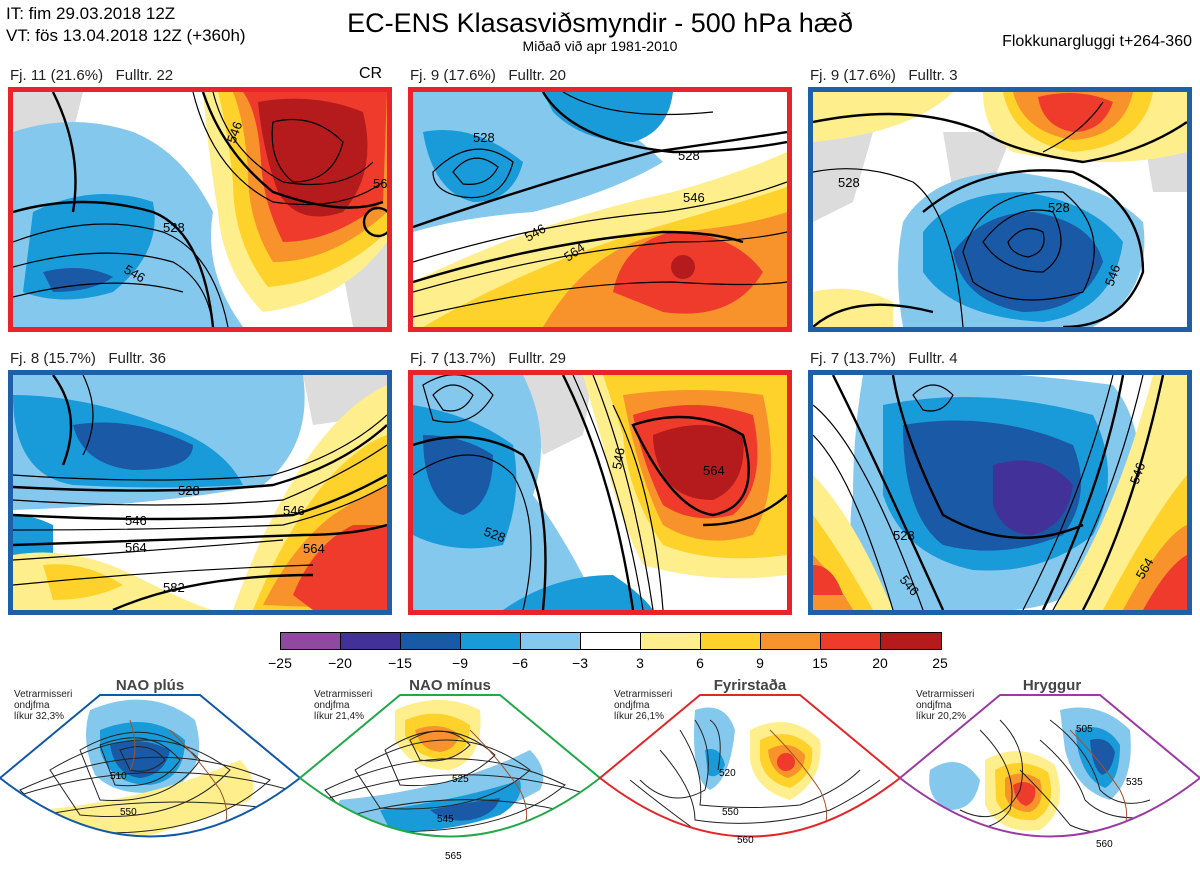 Image resolution: width=1200 pixels, height=871 pixels. I want to click on panel-2-contour-2: 528, so click(689, 155).